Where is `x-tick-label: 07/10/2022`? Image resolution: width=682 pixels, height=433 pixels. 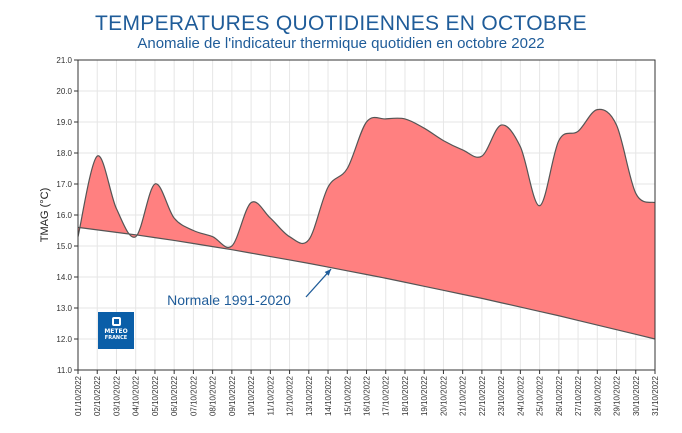
x-tick-label: 07/10/2022 is located at coordinates (193, 395).